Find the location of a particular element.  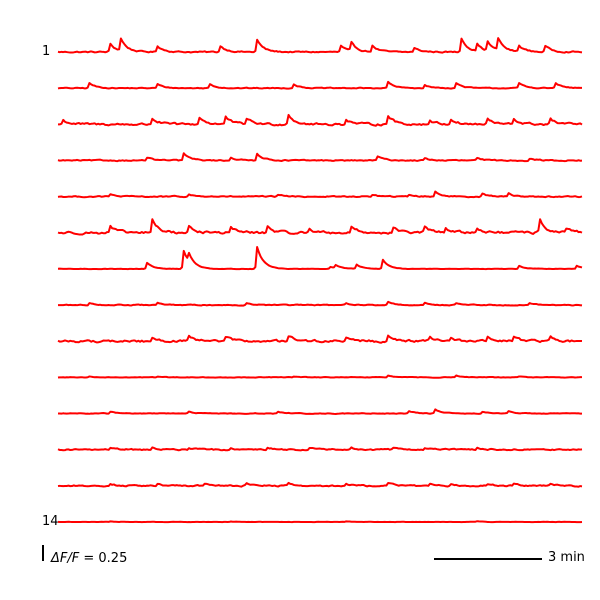

dff-scale-label: ΔF/F = 0.25 is located at coordinates (88, 558).